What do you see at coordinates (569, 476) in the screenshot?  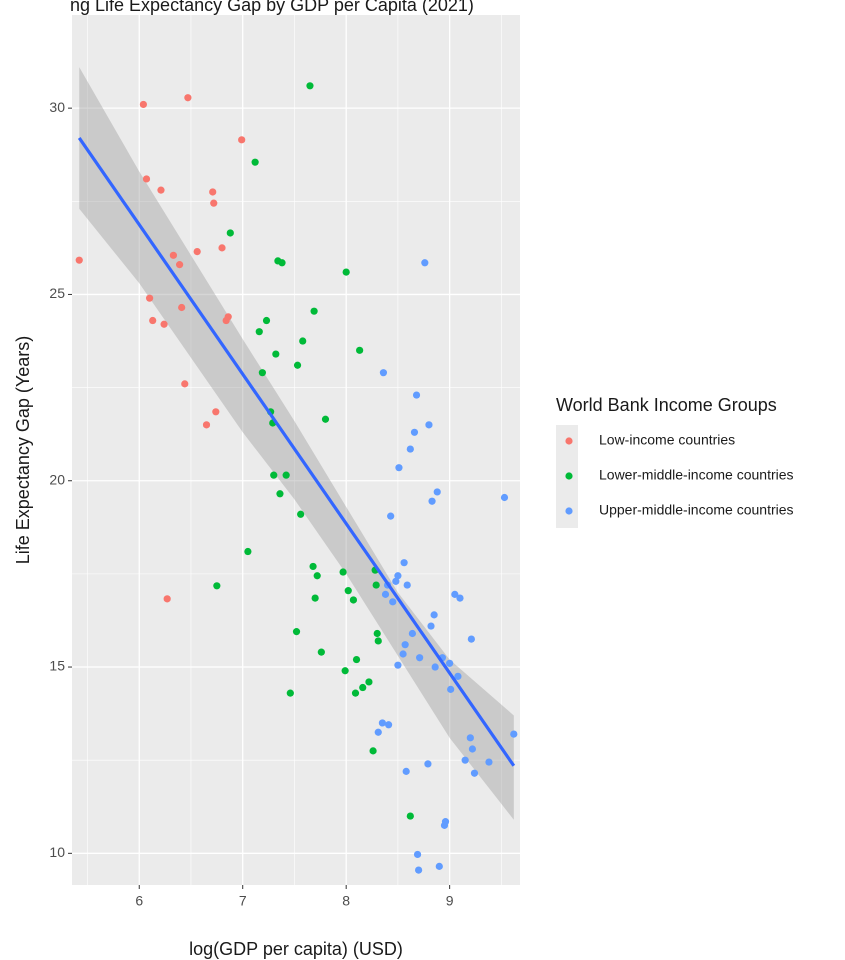 I see `legend-key-lower-middle` at bounding box center [569, 476].